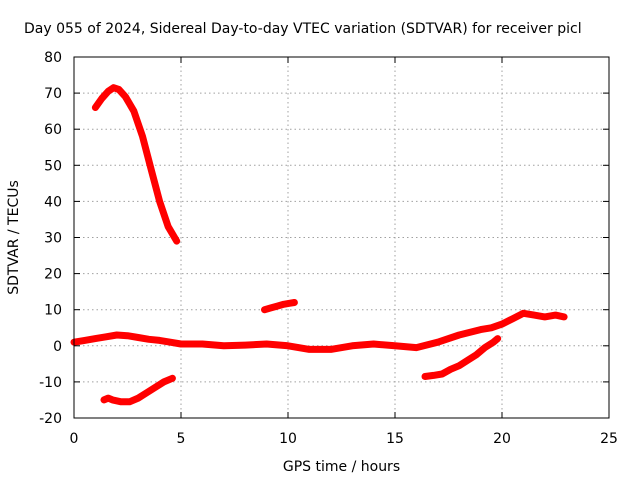  What do you see at coordinates (609, 439) in the screenshot?
I see `x-tick-label: 25` at bounding box center [609, 439].